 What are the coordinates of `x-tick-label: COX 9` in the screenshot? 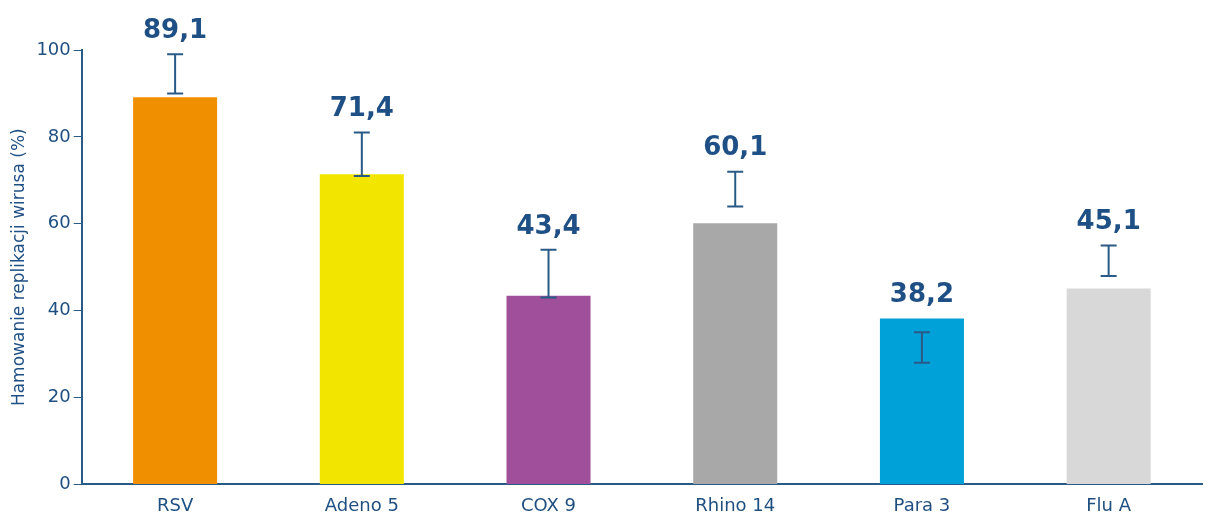 It's located at (548, 504).